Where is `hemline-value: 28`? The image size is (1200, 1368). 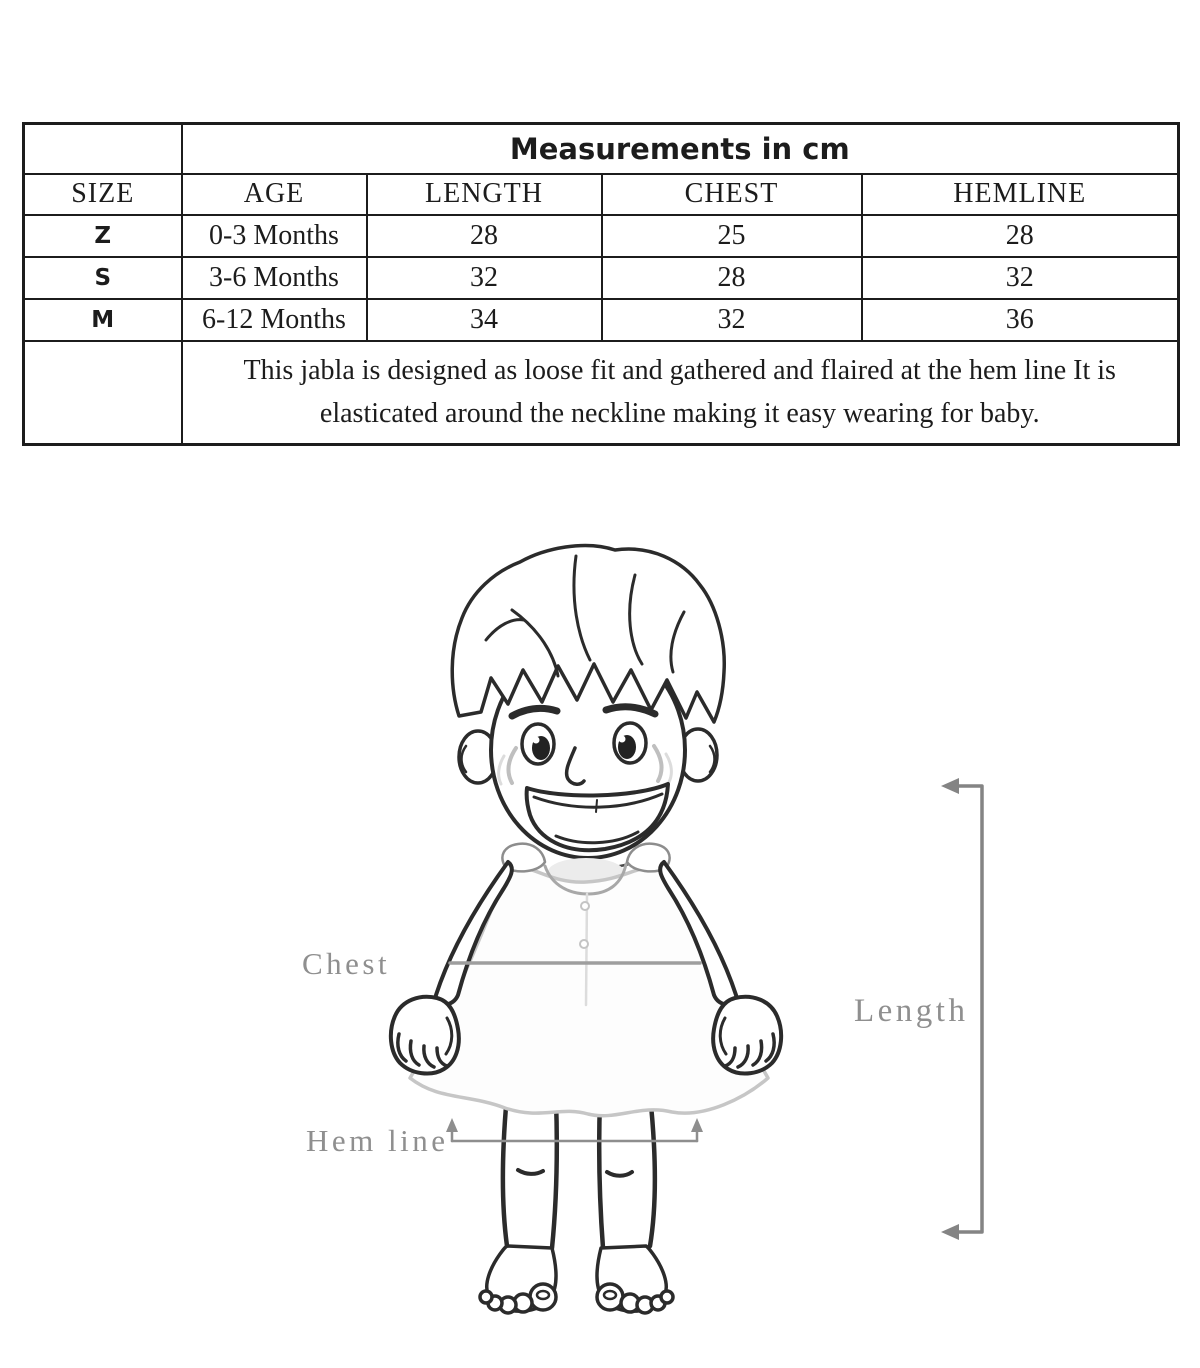 hemline-value: 28 is located at coordinates (1020, 235).